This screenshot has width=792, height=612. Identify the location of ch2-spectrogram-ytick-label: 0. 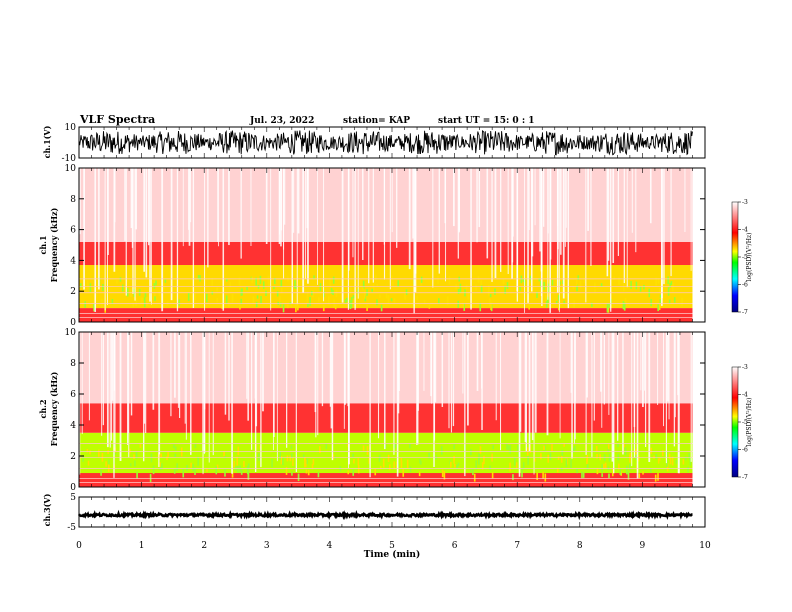
(73, 488).